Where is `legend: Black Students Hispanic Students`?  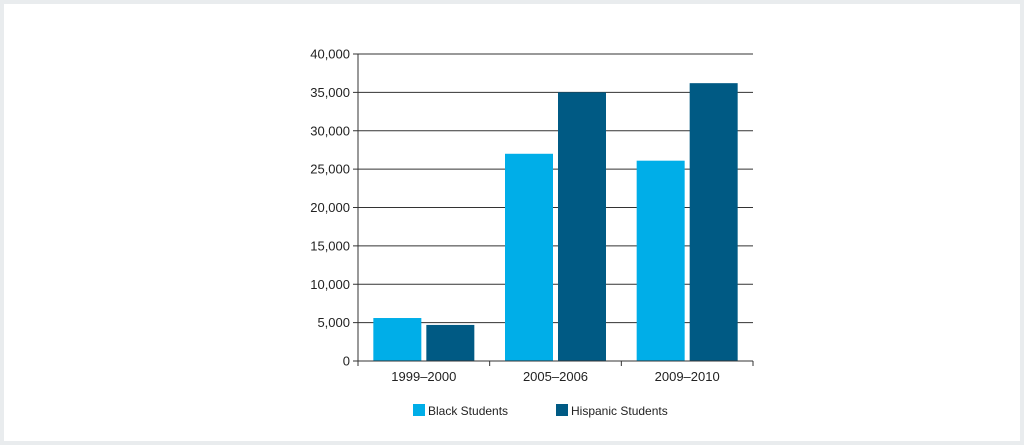
legend: Black Students Hispanic Students is located at coordinates (540, 411).